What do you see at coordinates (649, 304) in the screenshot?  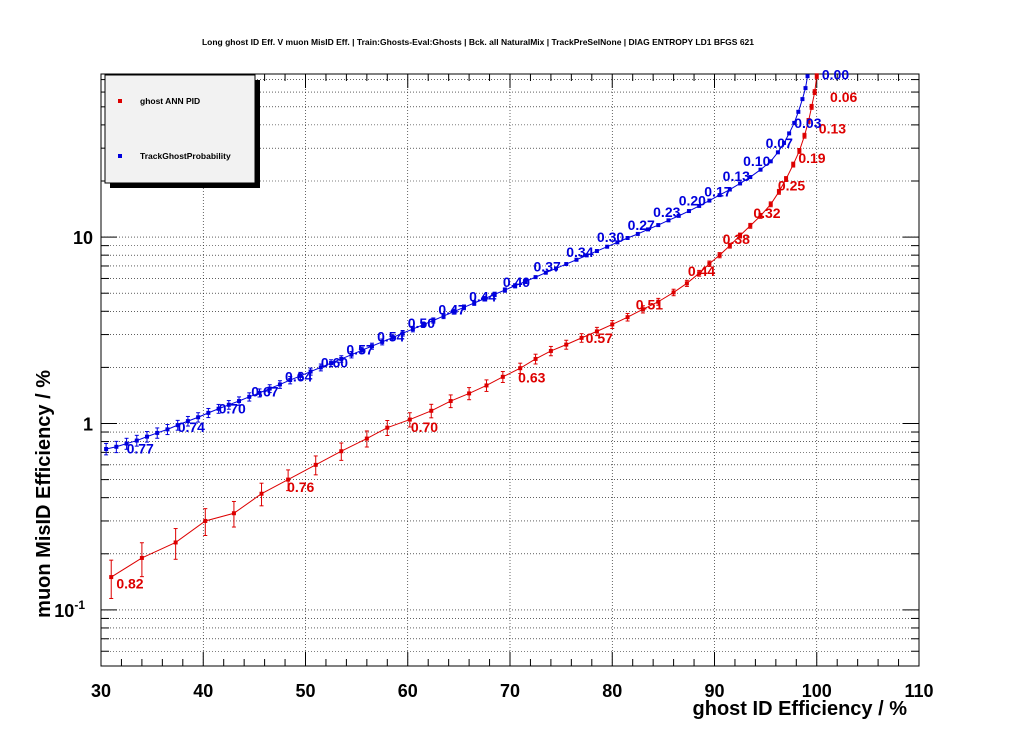 I see `cut-value-label: 0.51` at bounding box center [649, 304].